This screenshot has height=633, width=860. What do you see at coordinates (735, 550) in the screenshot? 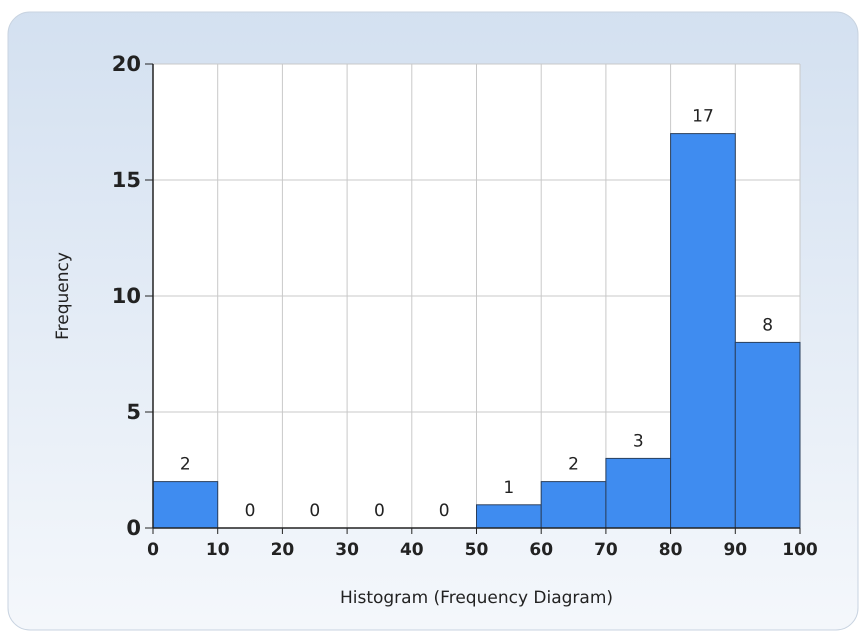
I see `x-tick-label: 90` at bounding box center [735, 550].